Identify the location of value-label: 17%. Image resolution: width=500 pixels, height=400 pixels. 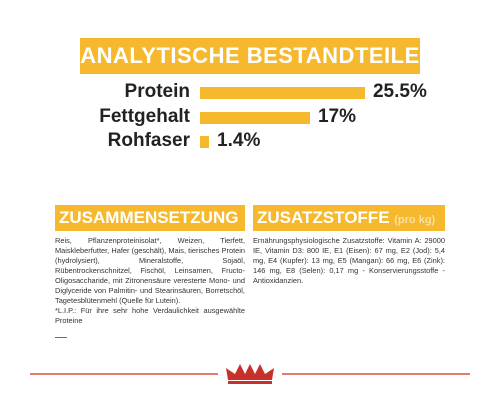
(337, 116).